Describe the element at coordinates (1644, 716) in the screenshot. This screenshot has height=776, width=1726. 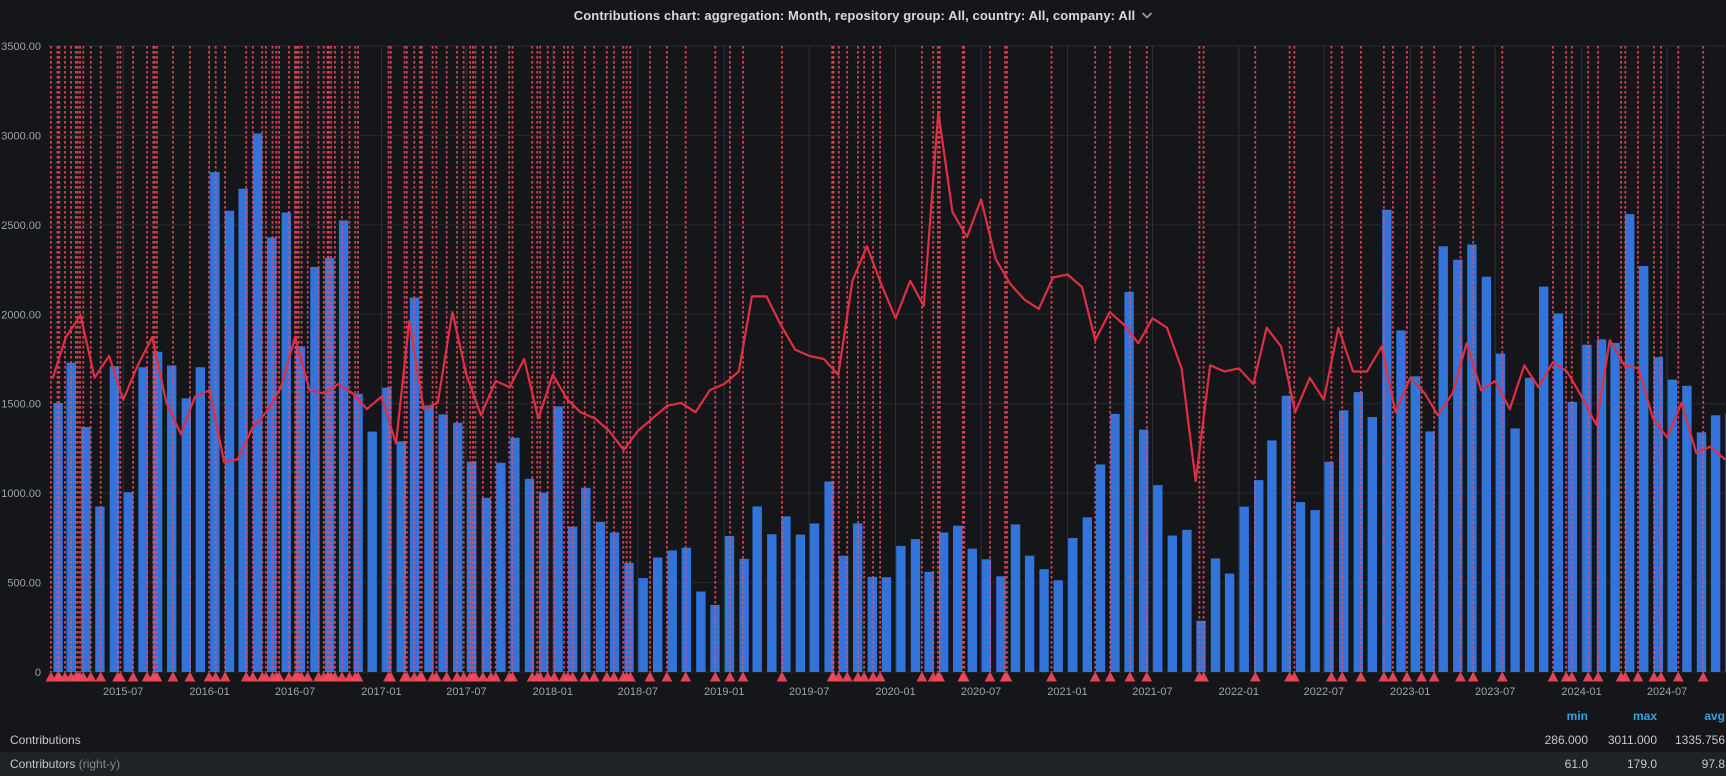
I see `legend-col-max: max` at that location.